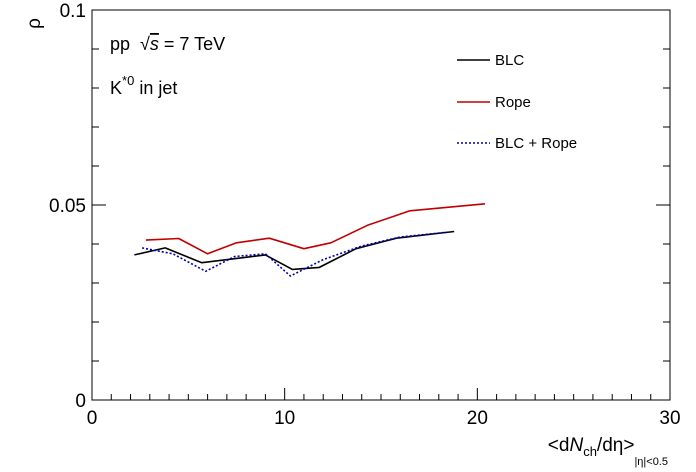 The image size is (696, 472). I want to click on y-tick-label: 0, so click(80, 401).